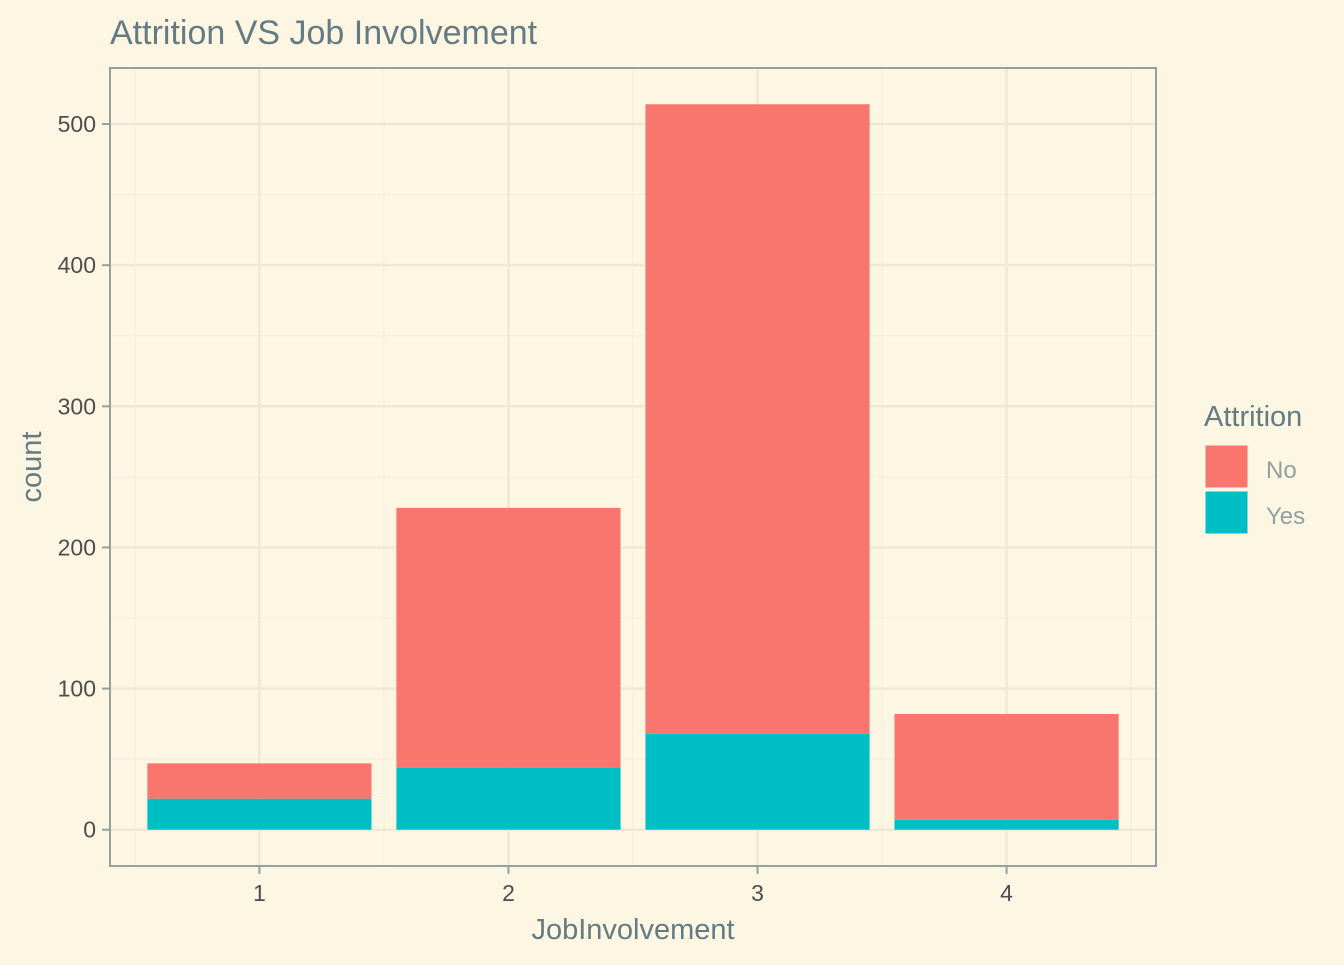 This screenshot has height=965, width=1344. Describe the element at coordinates (77, 547) in the screenshot. I see `y-tick-label: 200` at that location.